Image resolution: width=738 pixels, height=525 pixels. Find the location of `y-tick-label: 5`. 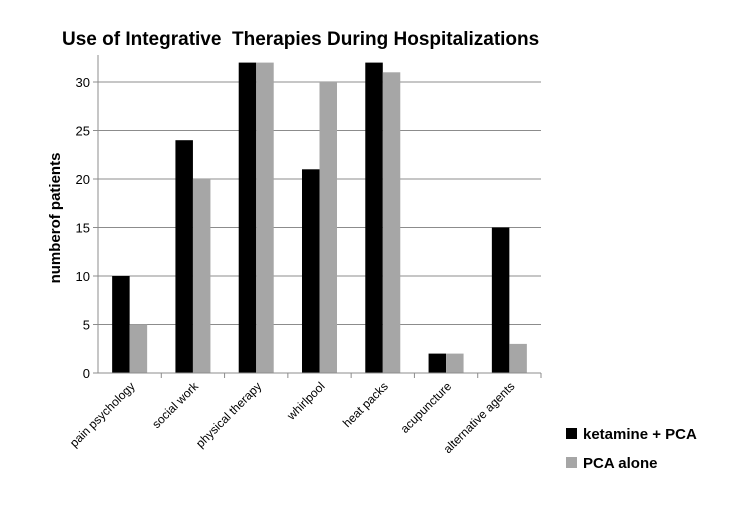

y-tick-label: 5 is located at coordinates (86, 325).